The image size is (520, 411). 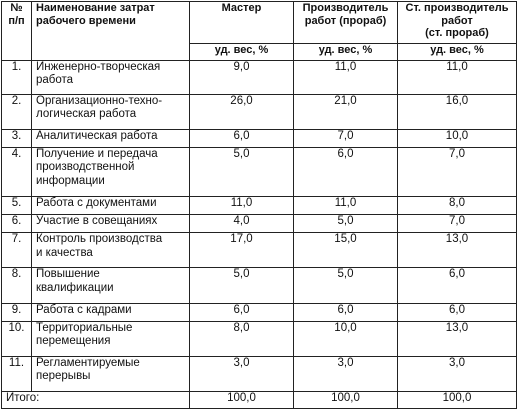 What do you see at coordinates (241, 250) in the screenshot?
I see `row-master-value: 17,0` at bounding box center [241, 250].